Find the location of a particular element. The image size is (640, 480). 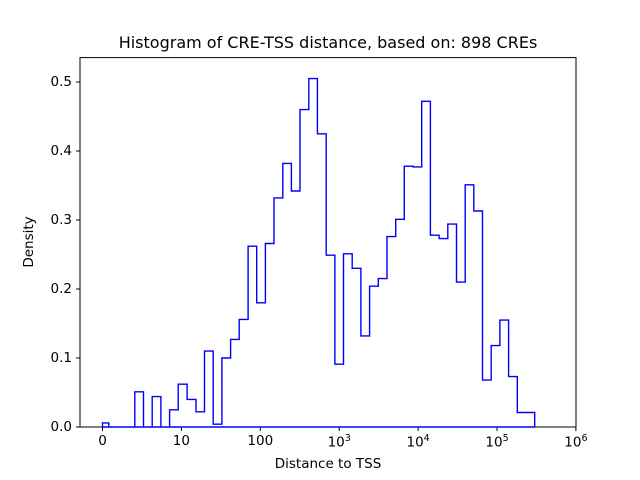

y-tick-label: 0.3 is located at coordinates (61, 220).